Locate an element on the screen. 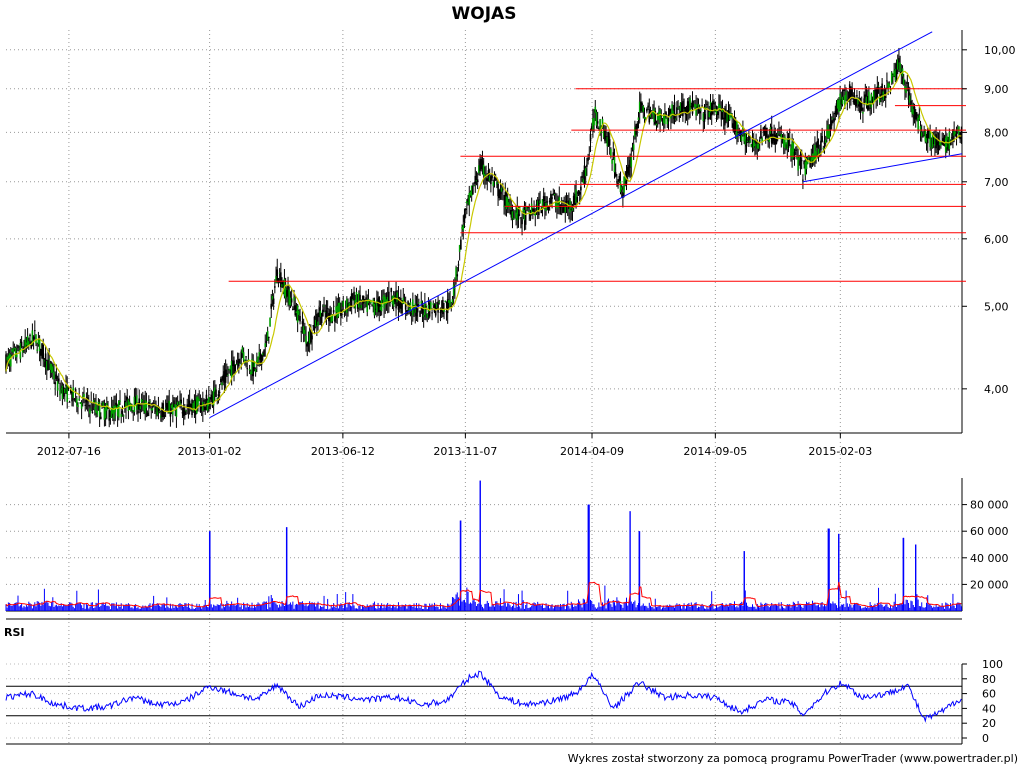 The height and width of the screenshot is (768, 1024). chart-title: WOJAS is located at coordinates (484, 14).